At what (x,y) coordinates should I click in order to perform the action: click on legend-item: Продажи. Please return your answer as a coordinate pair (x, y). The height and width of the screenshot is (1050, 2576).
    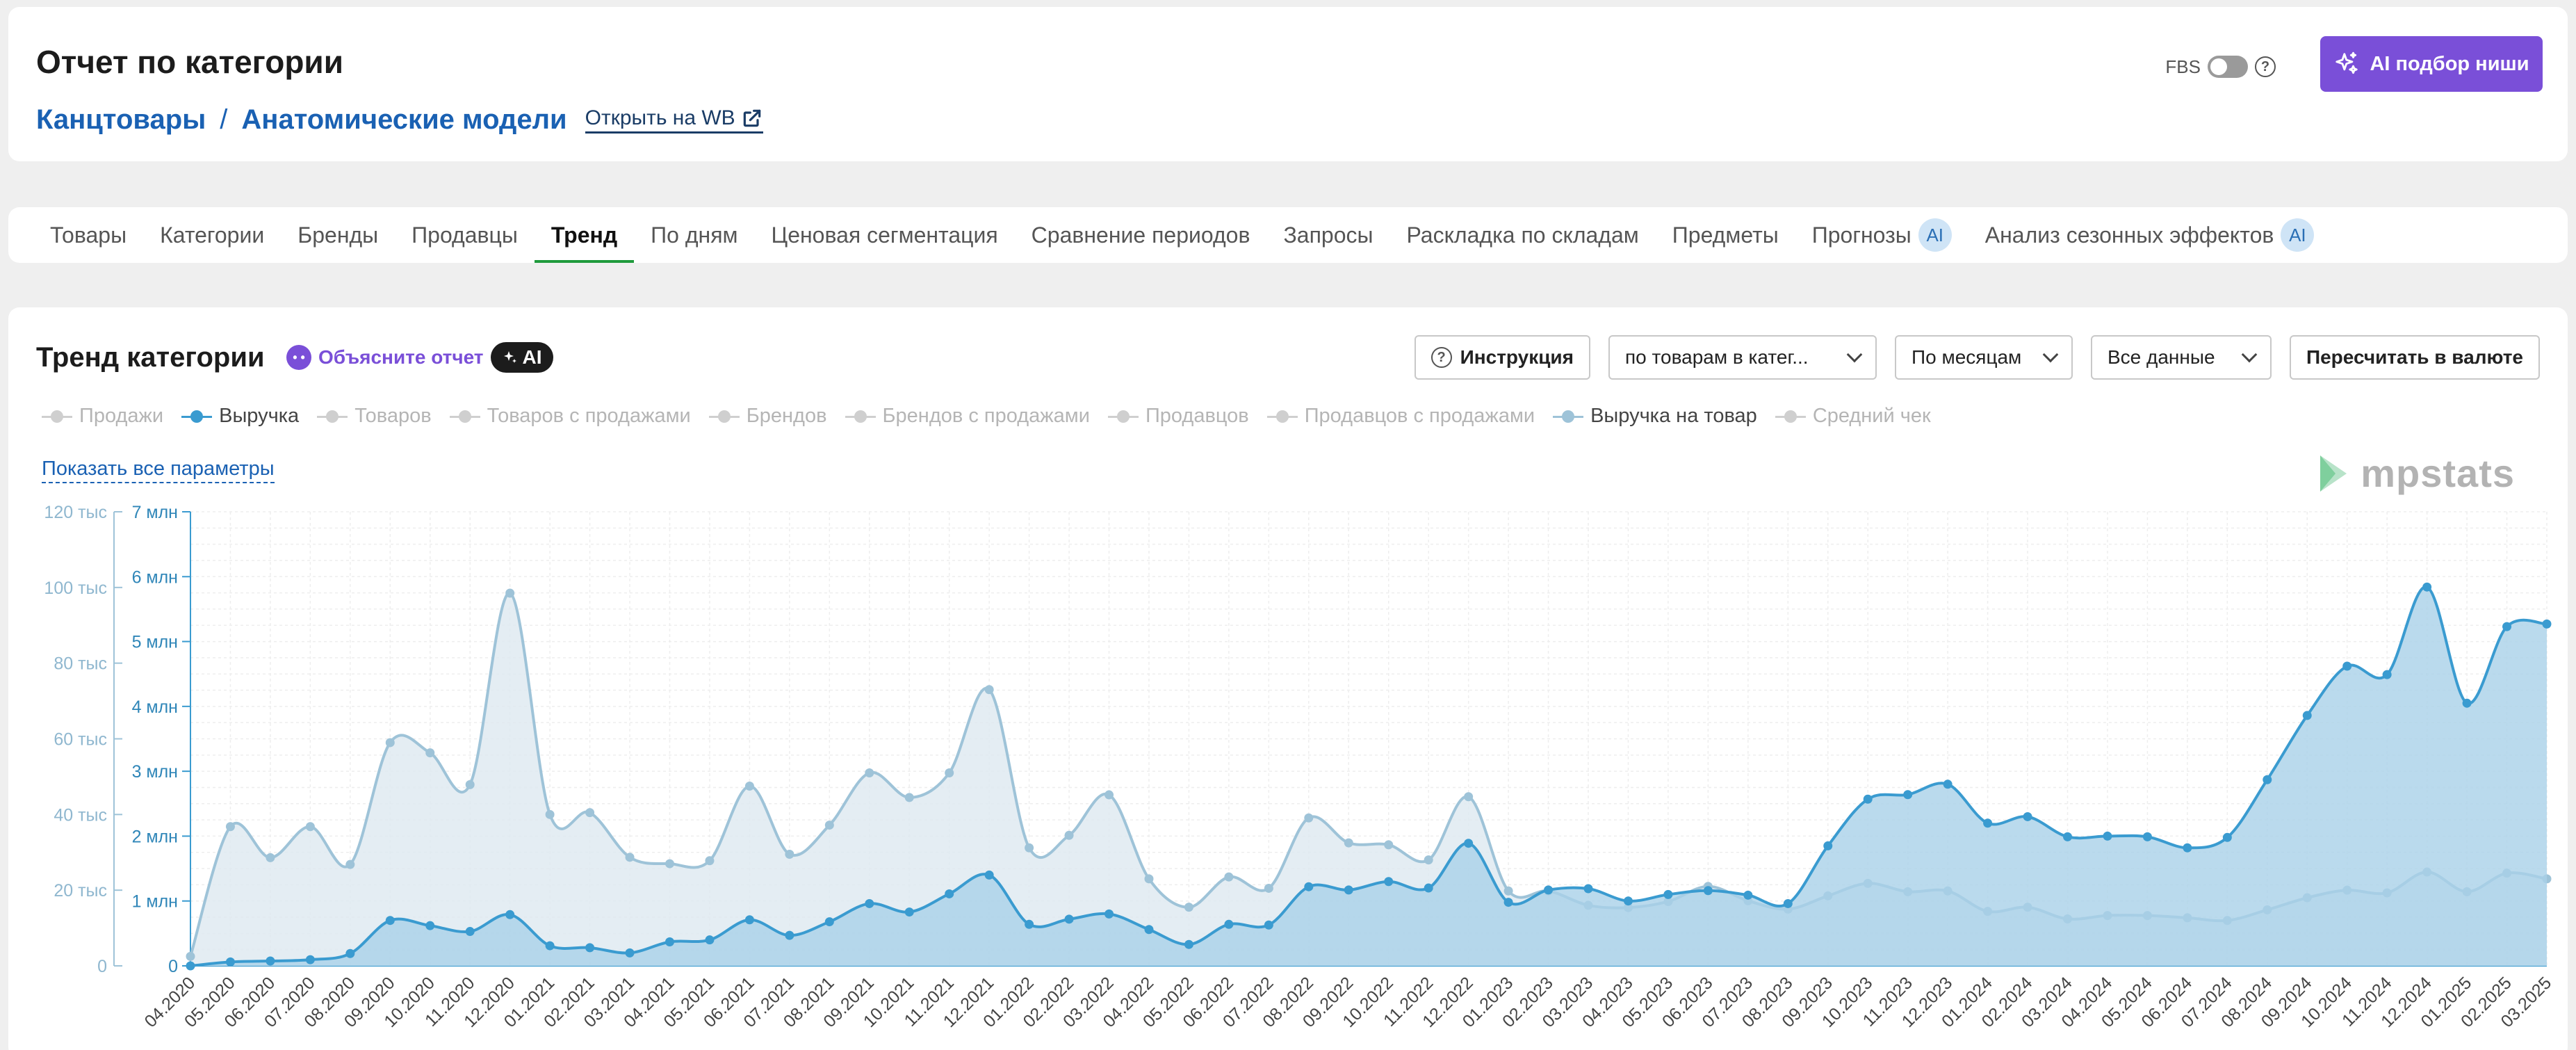
    Looking at the image, I should click on (102, 416).